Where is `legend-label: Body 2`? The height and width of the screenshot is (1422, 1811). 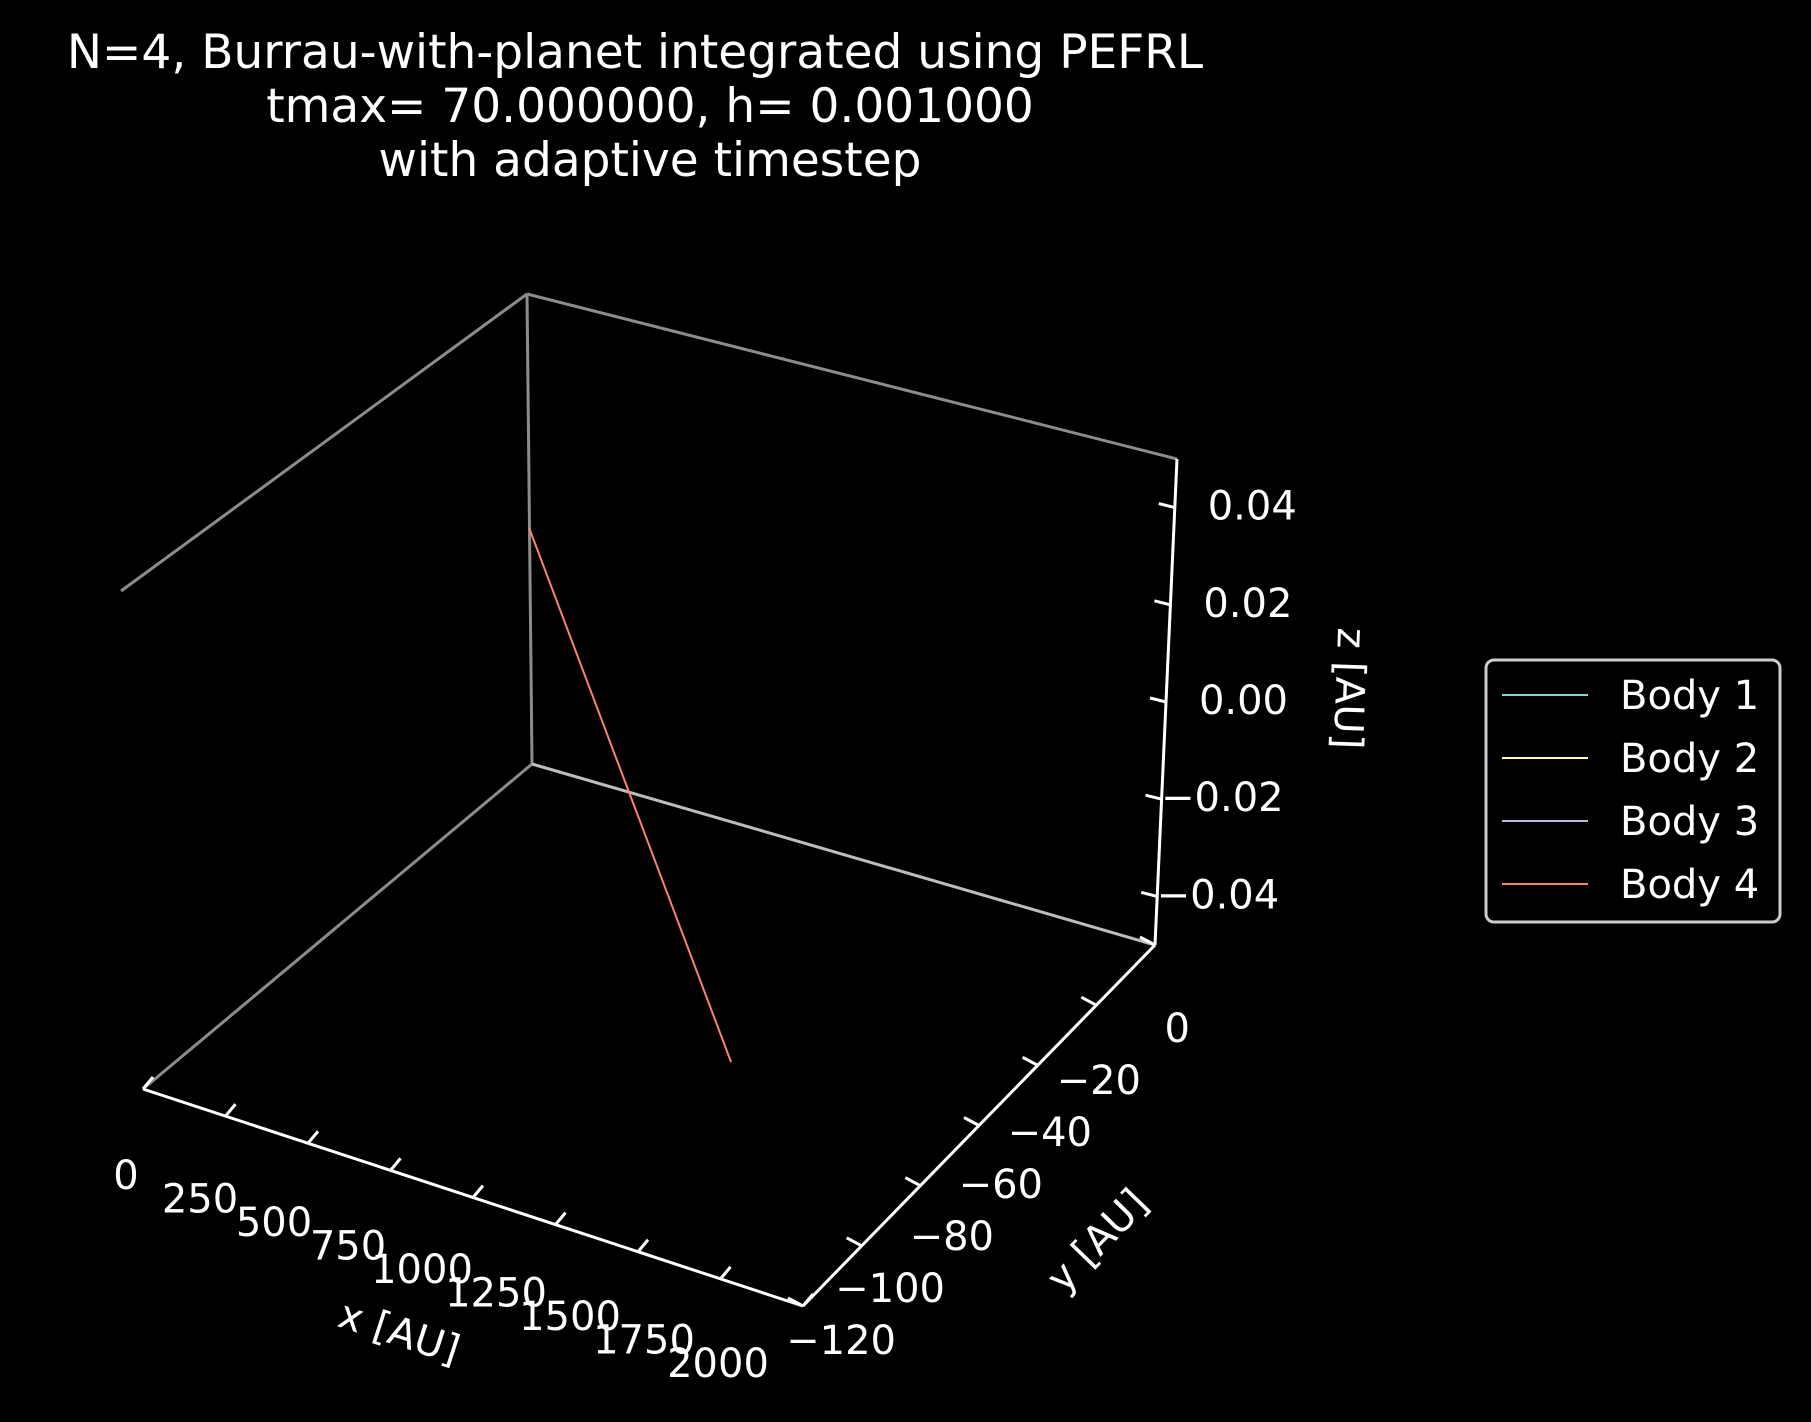 legend-label: Body 2 is located at coordinates (1689, 759).